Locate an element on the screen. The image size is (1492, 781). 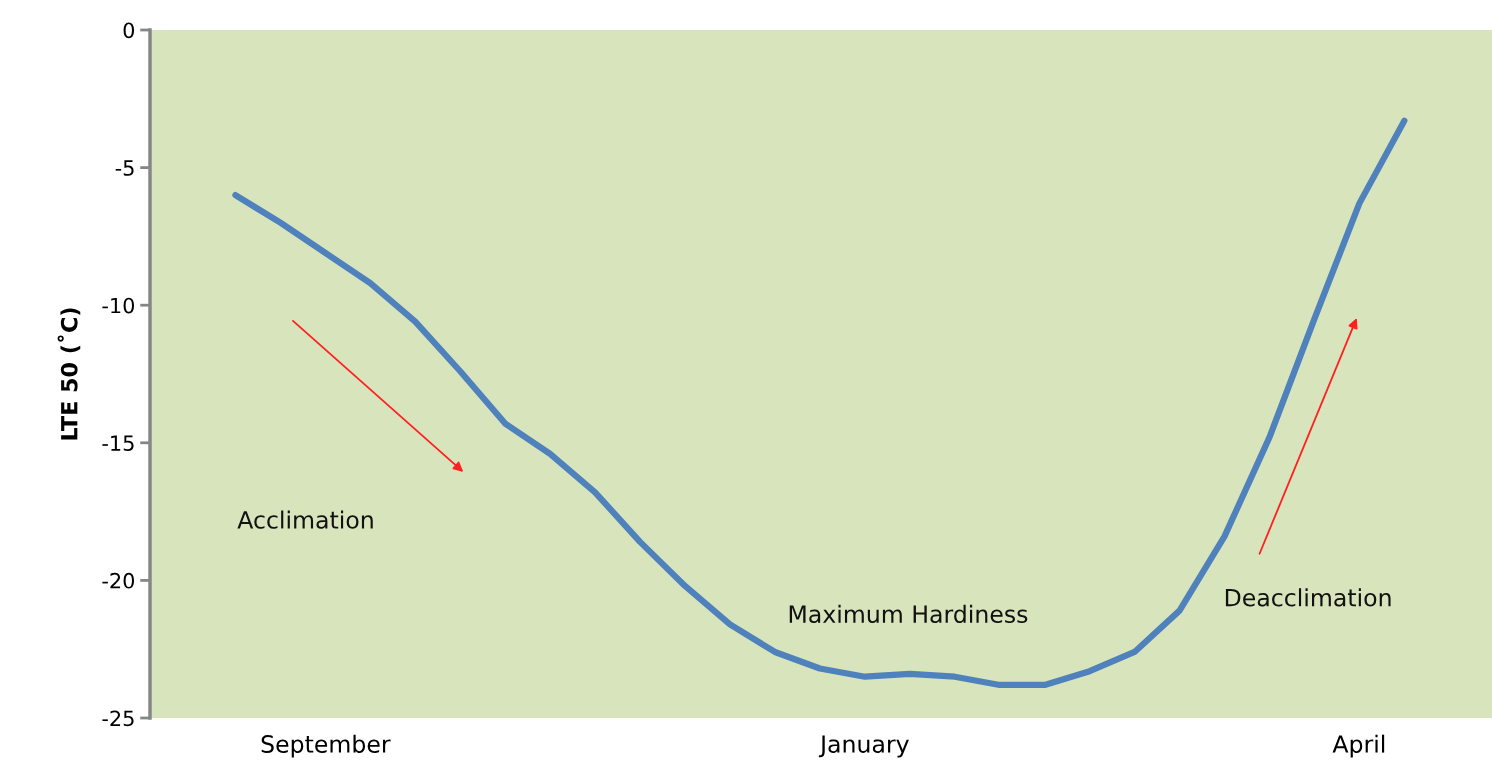
x-tick-label: April is located at coordinates (1358, 746).